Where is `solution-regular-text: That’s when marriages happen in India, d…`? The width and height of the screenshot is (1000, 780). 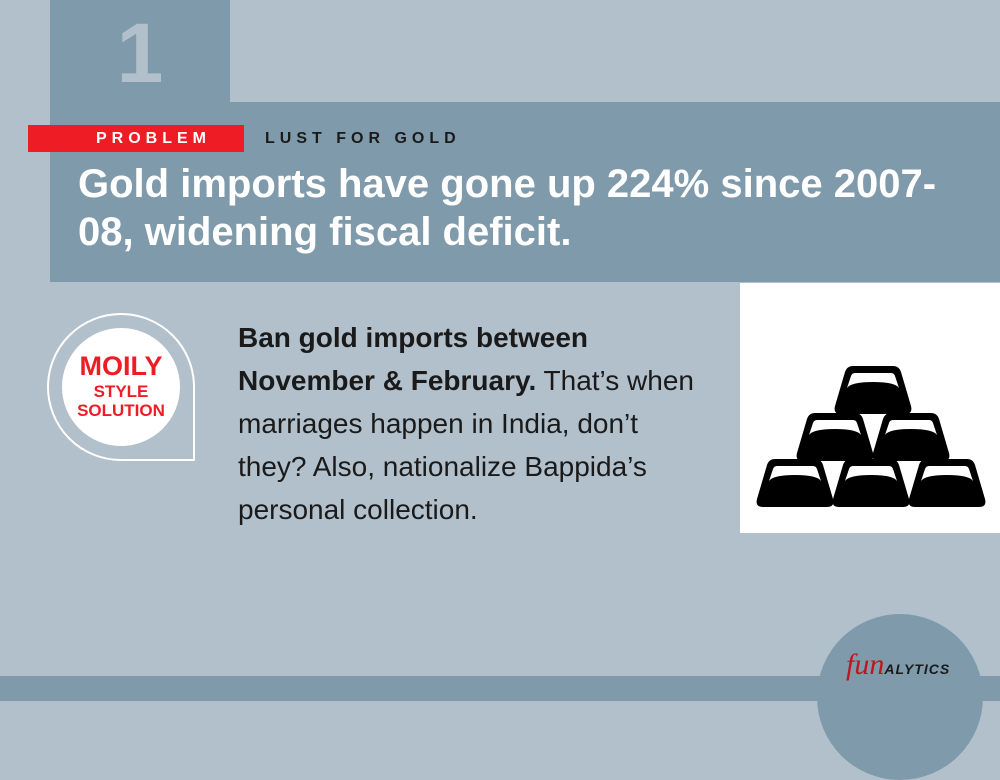
solution-regular-text: That’s when marriages happen in India, d… is located at coordinates (466, 445).